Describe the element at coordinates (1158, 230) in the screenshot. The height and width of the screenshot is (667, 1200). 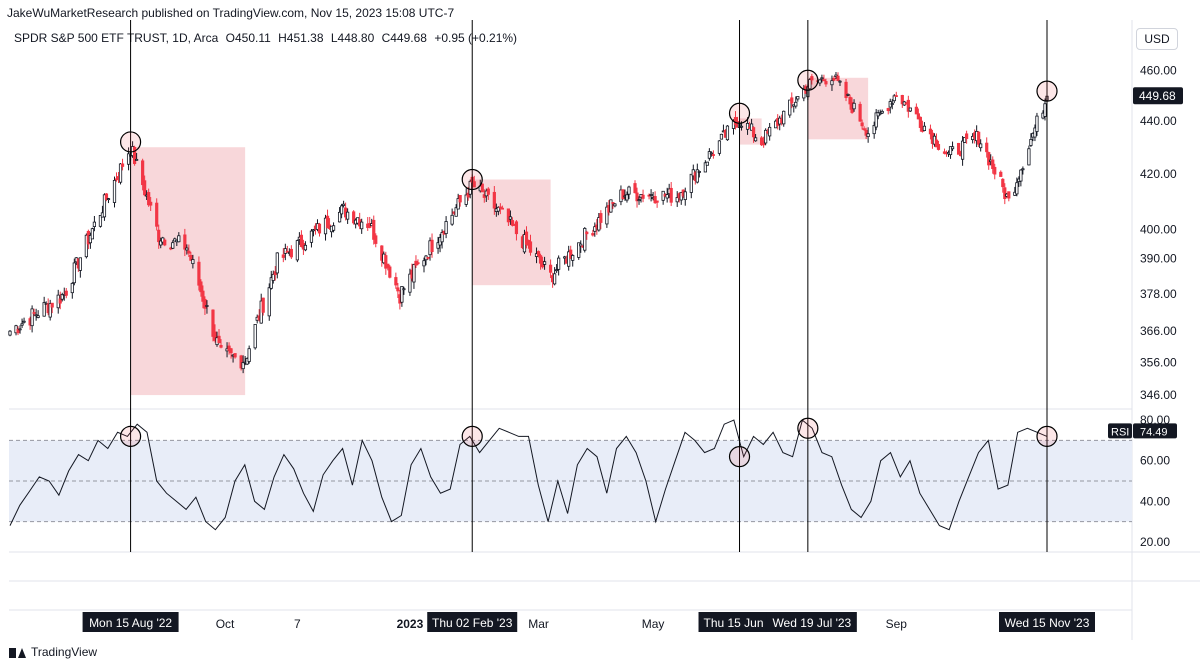
I see `price-axis-tick-3: 400.00` at that location.